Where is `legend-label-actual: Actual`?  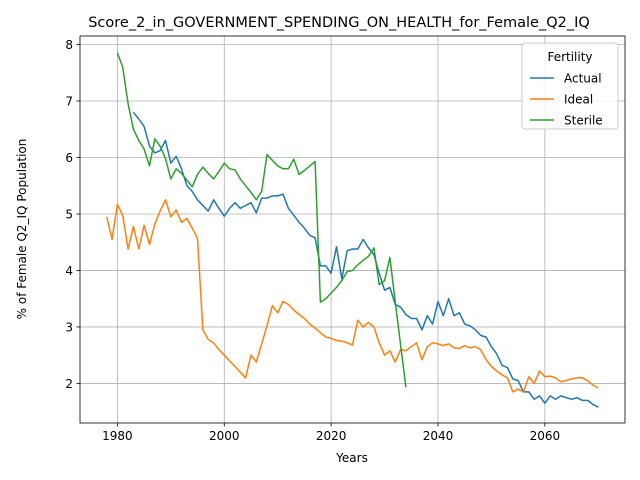
legend-label-actual: Actual is located at coordinates (583, 78).